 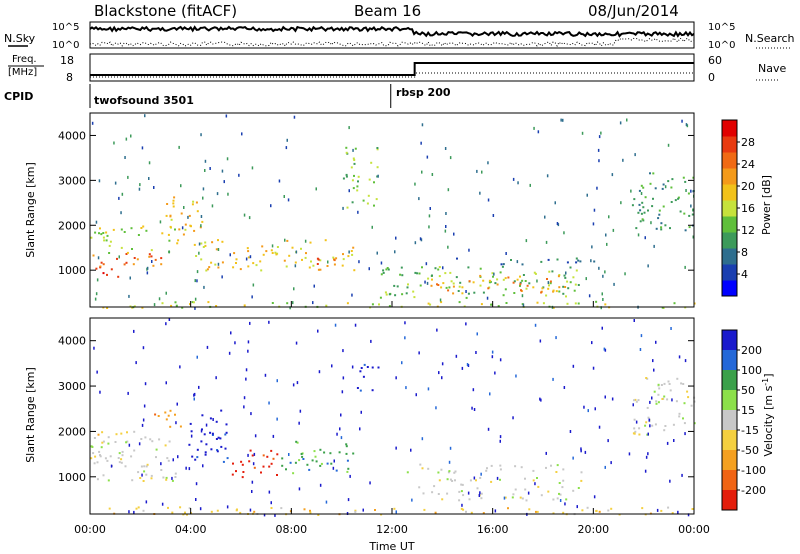 I want to click on cpid-panel: CPID twofsound 3501 rbsp 200, so click(x=227, y=96).